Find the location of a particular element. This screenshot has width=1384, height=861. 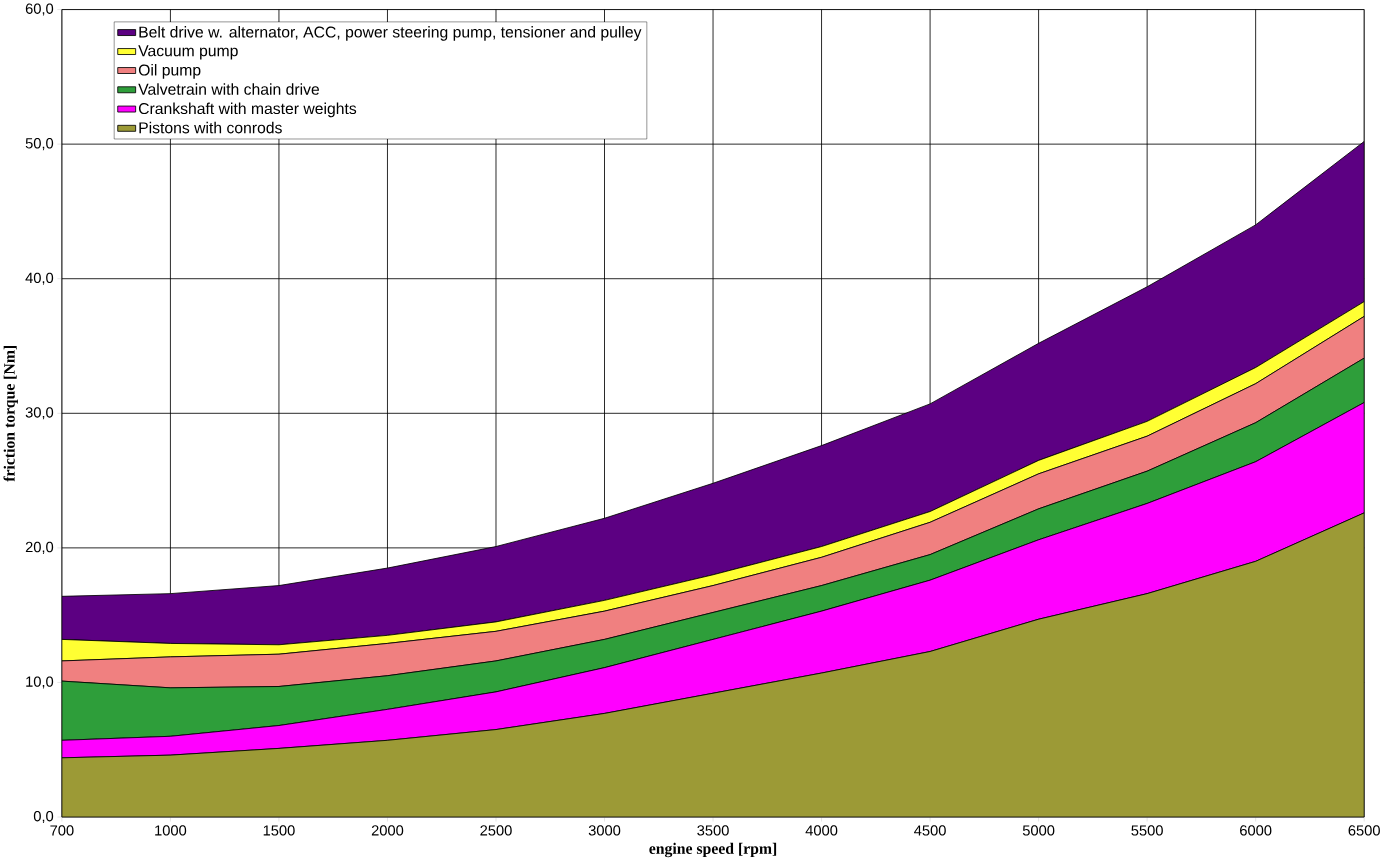

x-tick-label: 5500 is located at coordinates (1147, 830).